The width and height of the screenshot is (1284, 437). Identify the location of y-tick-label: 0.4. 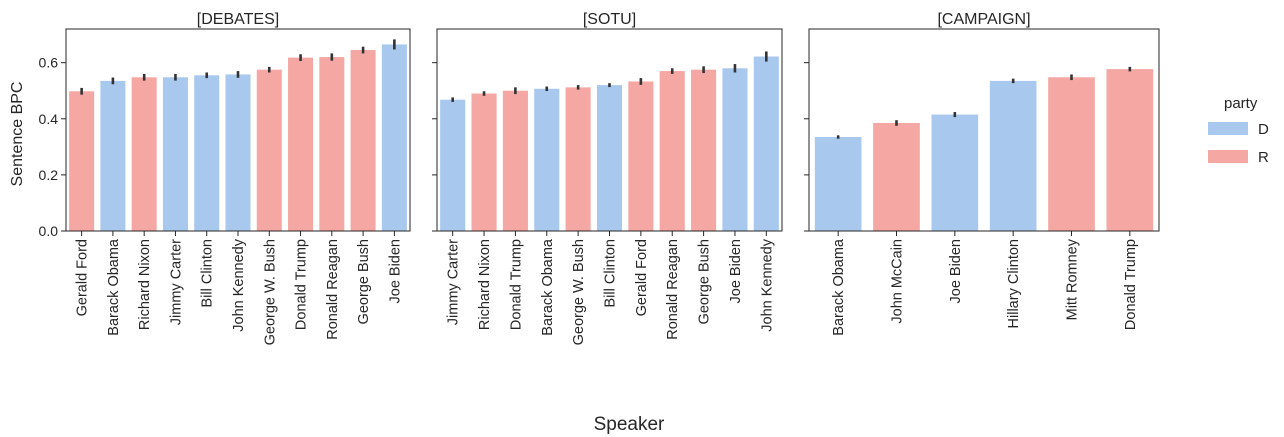
(49, 119).